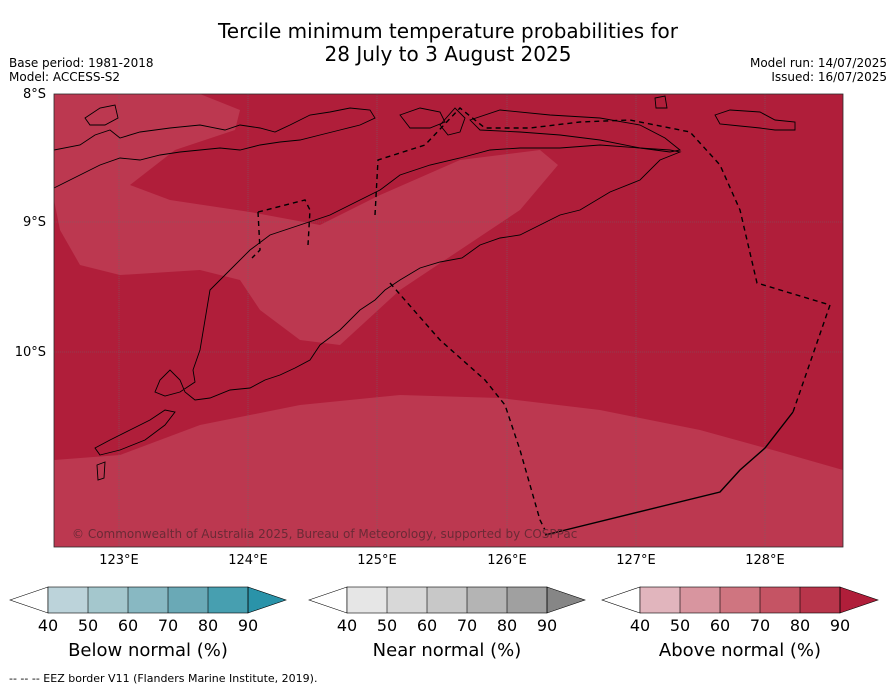 This screenshot has width=896, height=690. Describe the element at coordinates (208, 625) in the screenshot. I see `below-tick-80: 80` at that location.